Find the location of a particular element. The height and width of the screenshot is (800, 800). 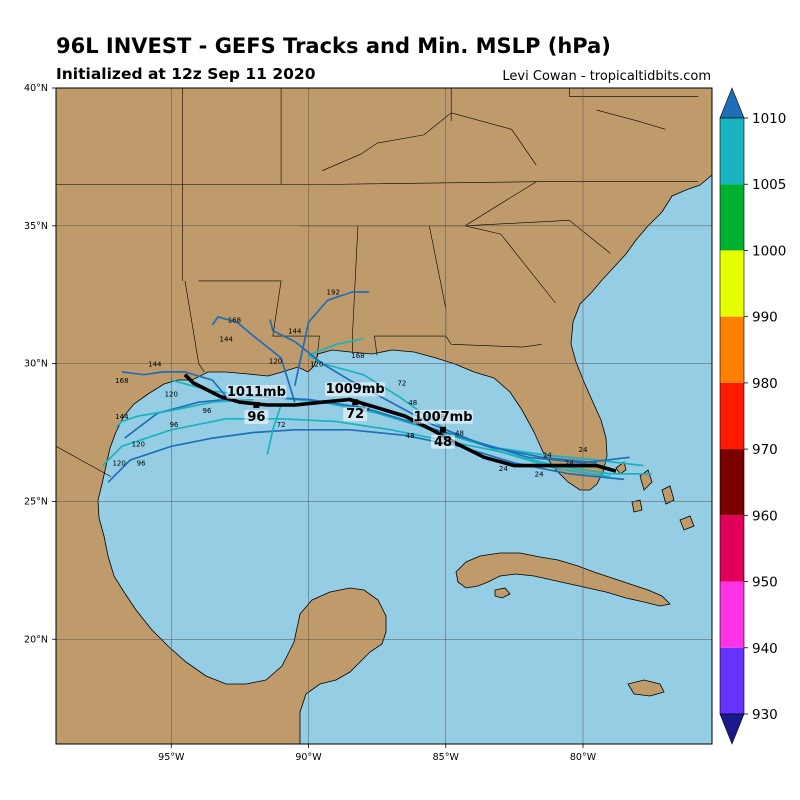

lat-tick-label: 40°N is located at coordinates (36, 88).